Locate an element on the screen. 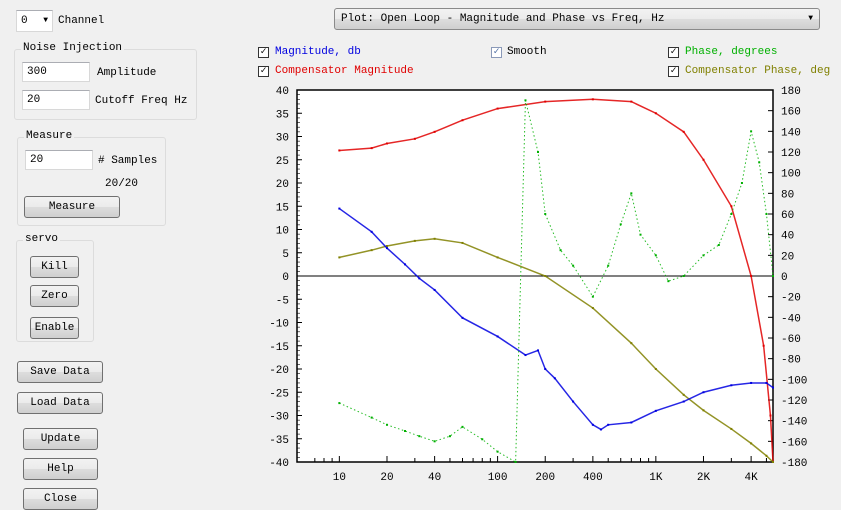 The width and height of the screenshot is (841, 510). chevron-down-icon: ▼ is located at coordinates (810, 18).